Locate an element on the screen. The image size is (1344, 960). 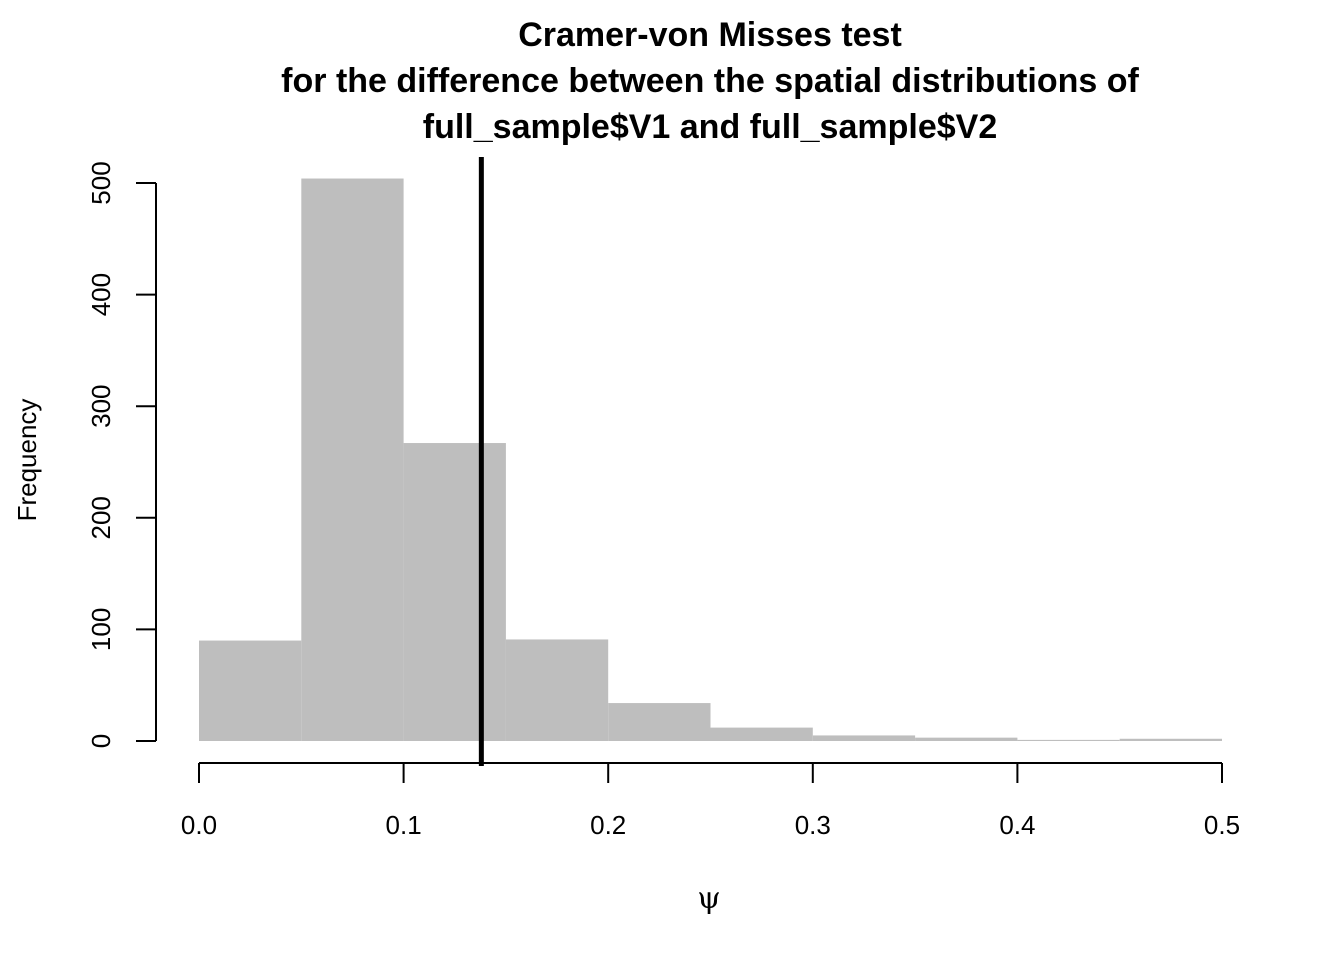
x-tick-label: 0.0 is located at coordinates (199, 825).